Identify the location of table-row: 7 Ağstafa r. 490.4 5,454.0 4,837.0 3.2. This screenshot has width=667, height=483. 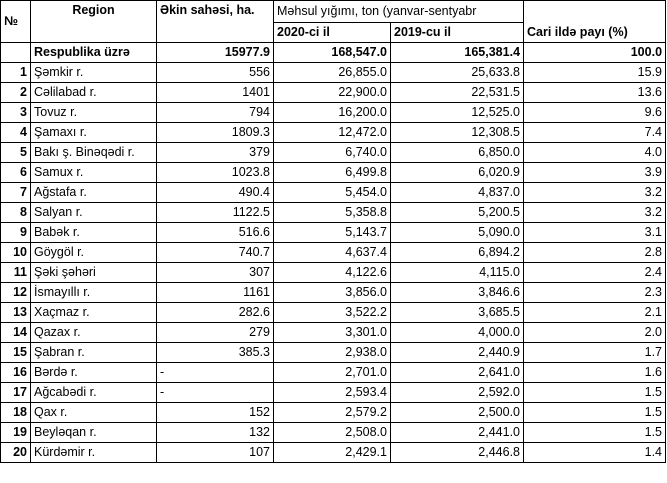
(333, 192).